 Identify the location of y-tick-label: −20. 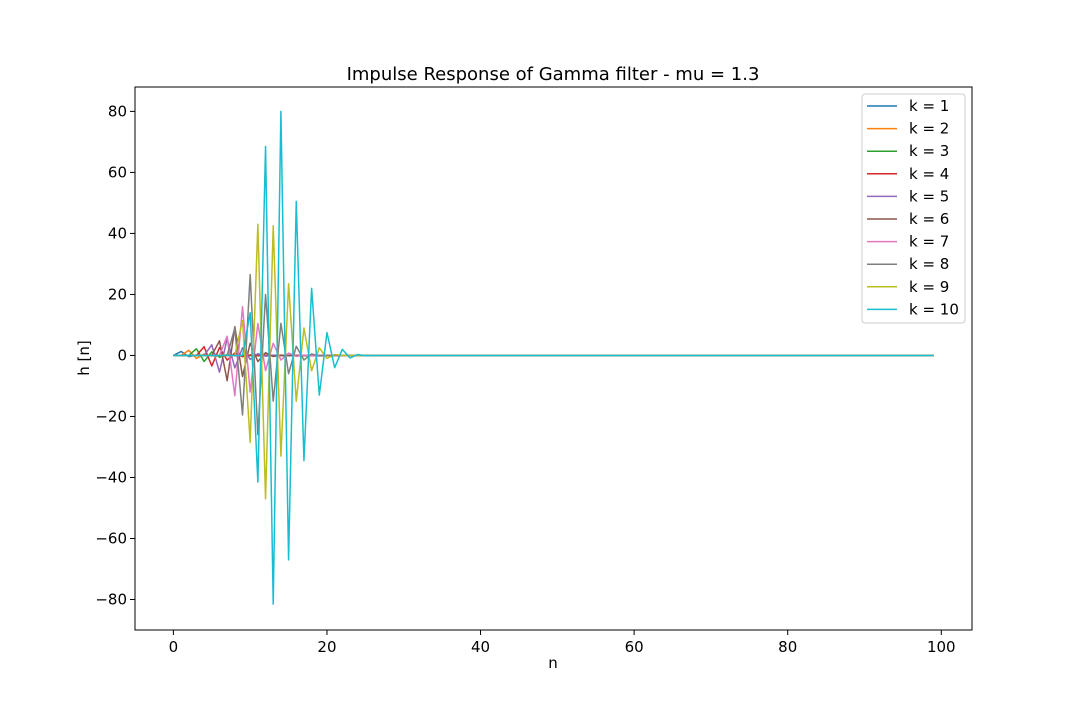
(111, 416).